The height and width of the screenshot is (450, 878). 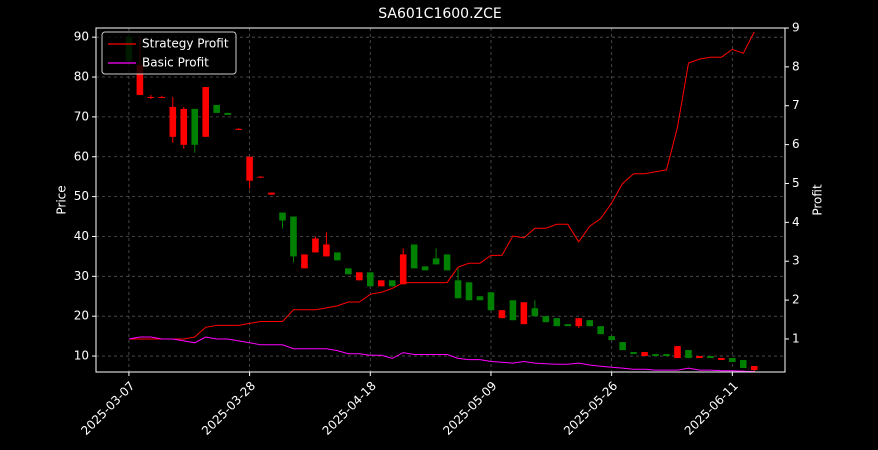 What do you see at coordinates (81, 77) in the screenshot?
I see `y-tick-label: 80` at bounding box center [81, 77].